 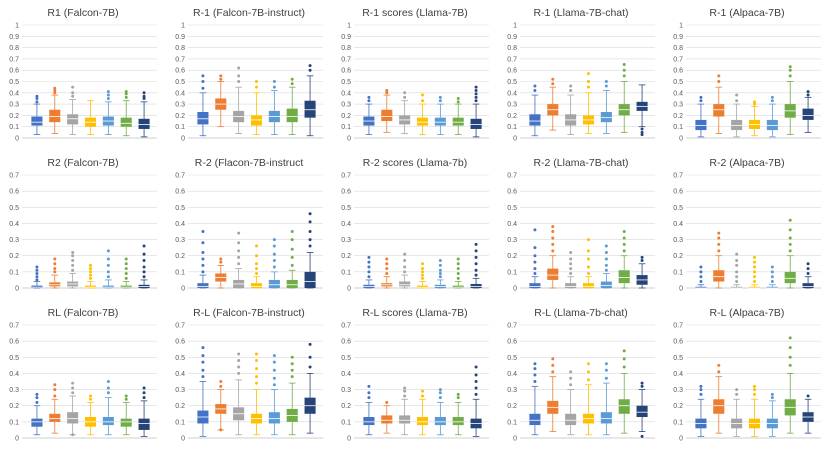 I want to click on y-tick-label: 0.6, so click(x=346, y=71).